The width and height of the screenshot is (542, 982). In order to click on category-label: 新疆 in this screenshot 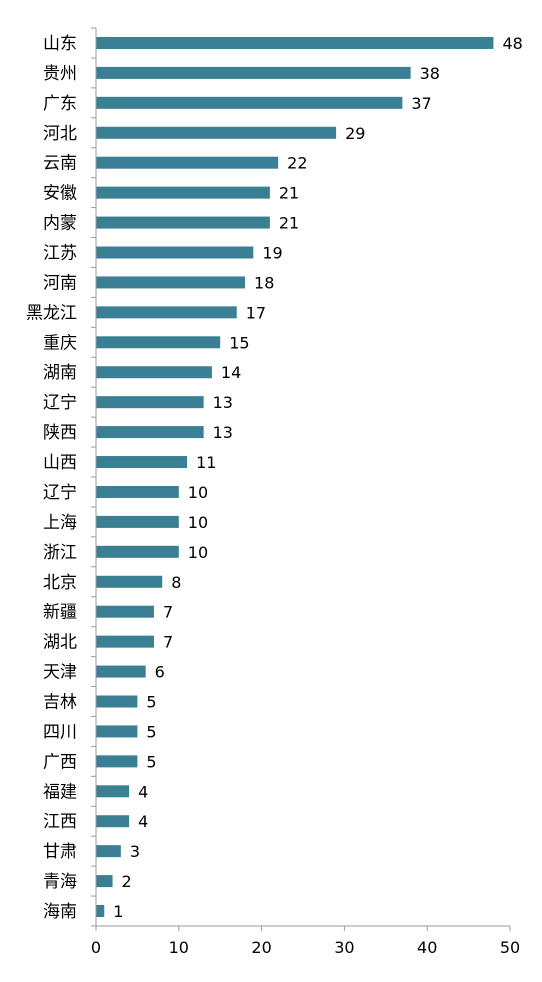, I will do `click(60, 613)`.